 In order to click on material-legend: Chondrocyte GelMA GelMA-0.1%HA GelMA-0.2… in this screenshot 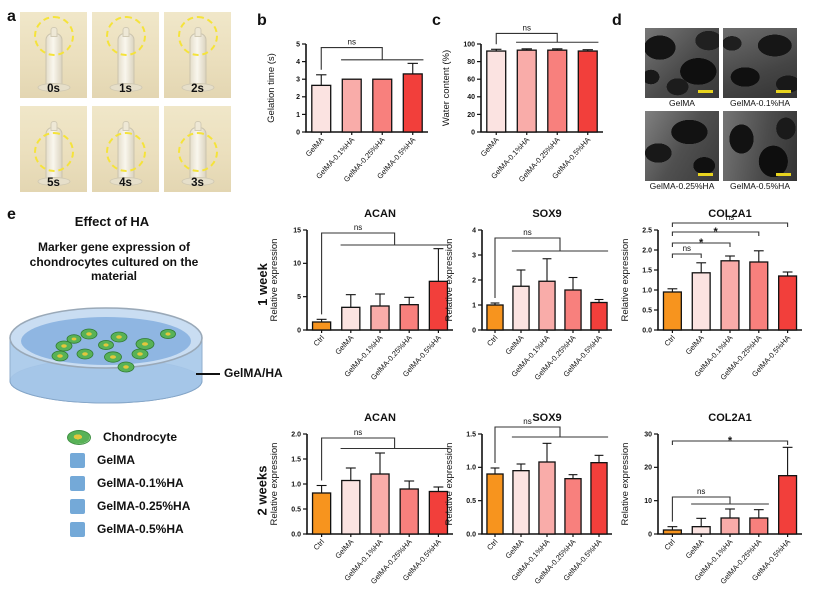, I will do `click(128, 483)`.